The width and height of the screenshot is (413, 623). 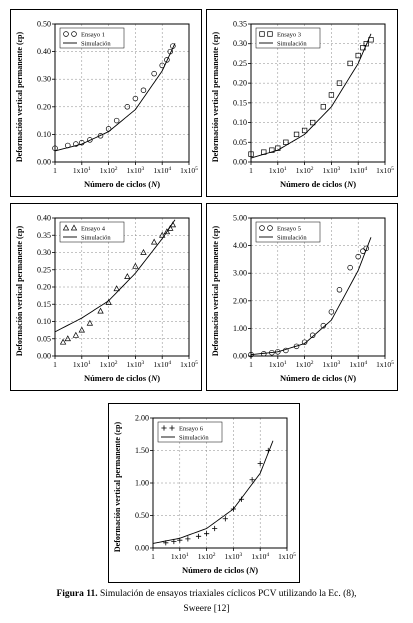 I want to click on y-tick-label: 2.00, so click(x=240, y=300).